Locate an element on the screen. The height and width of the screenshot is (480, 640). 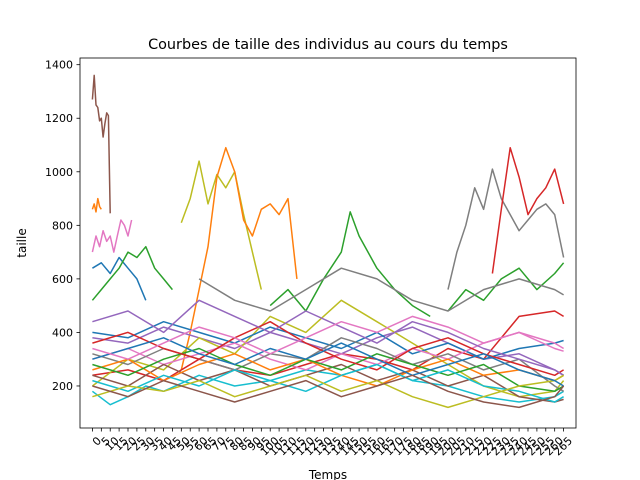
y-tick-label: 200 is located at coordinates (62, 386).